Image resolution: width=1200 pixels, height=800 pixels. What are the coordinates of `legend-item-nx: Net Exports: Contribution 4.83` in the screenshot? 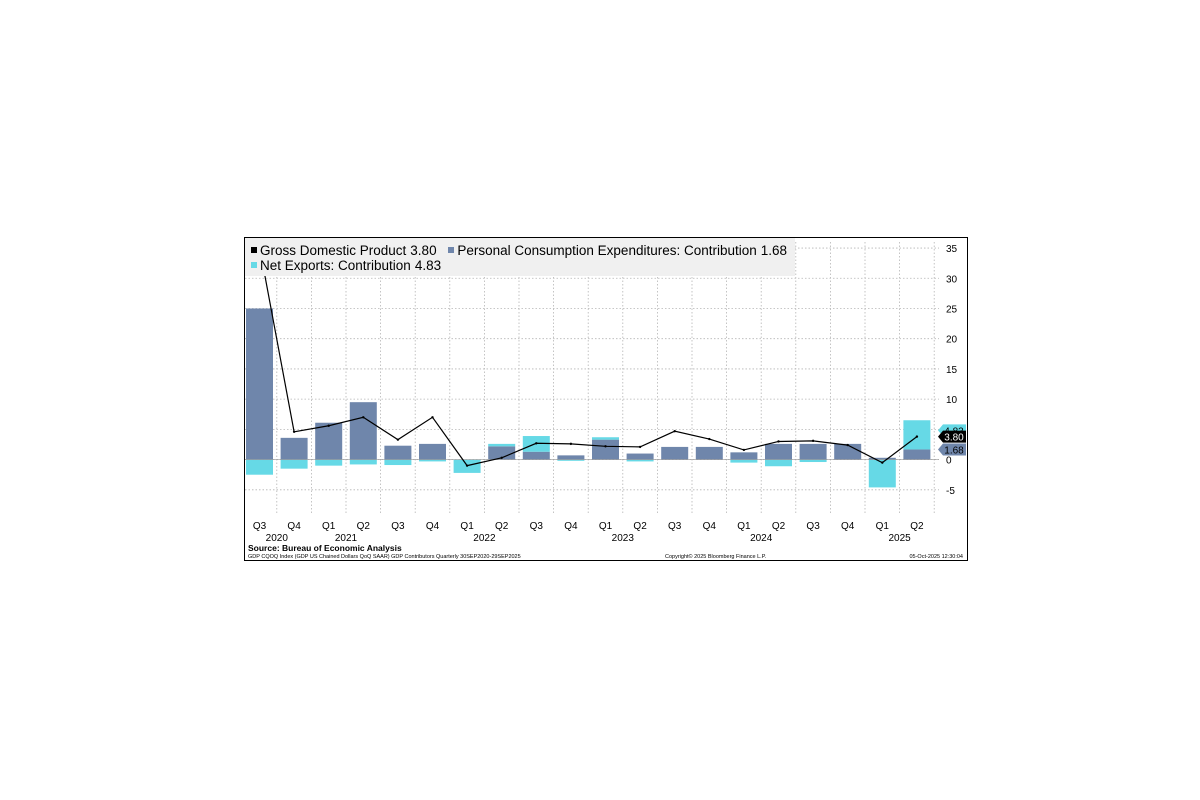 It's located at (346, 266).